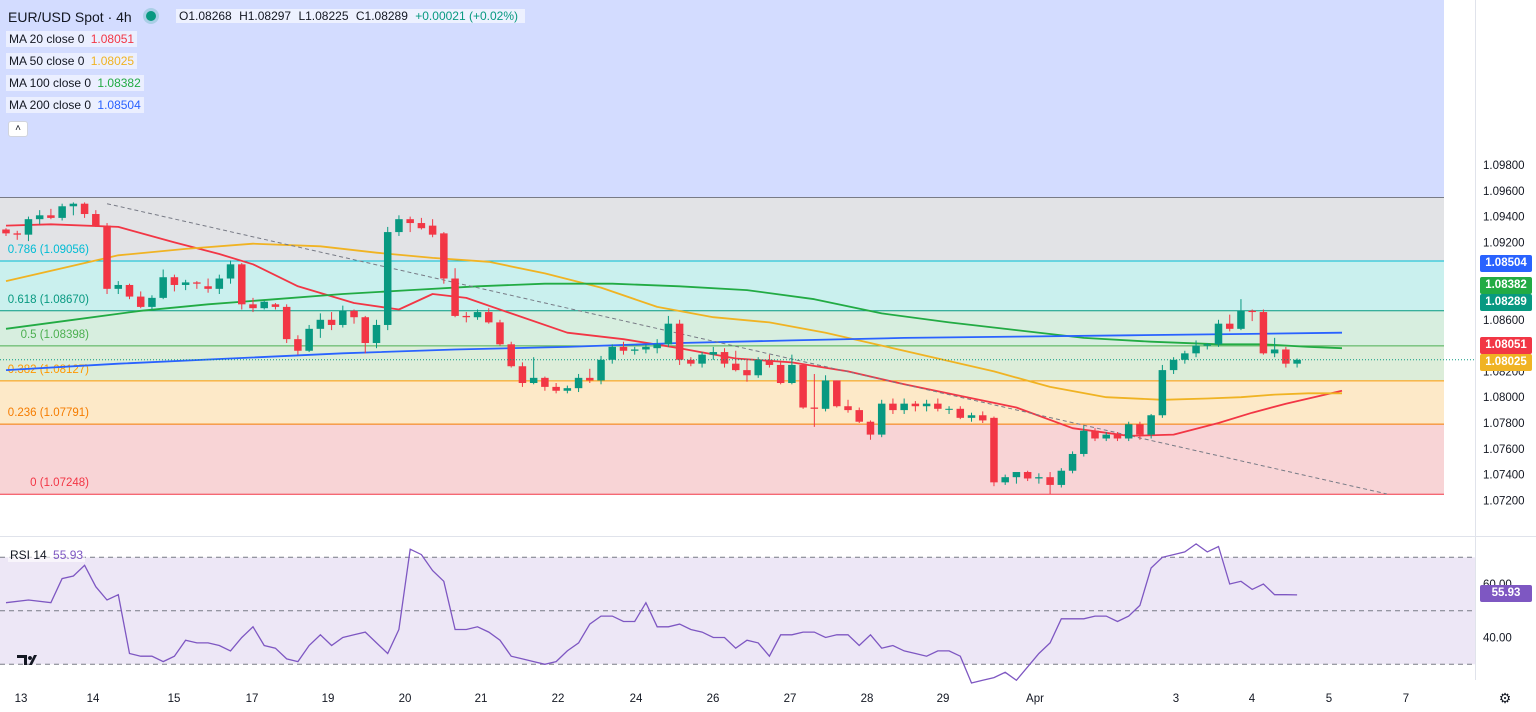 The height and width of the screenshot is (712, 1536). Describe the element at coordinates (48, 250) in the screenshot. I see `fib-level-label: 0.786 (1.09056)` at that location.